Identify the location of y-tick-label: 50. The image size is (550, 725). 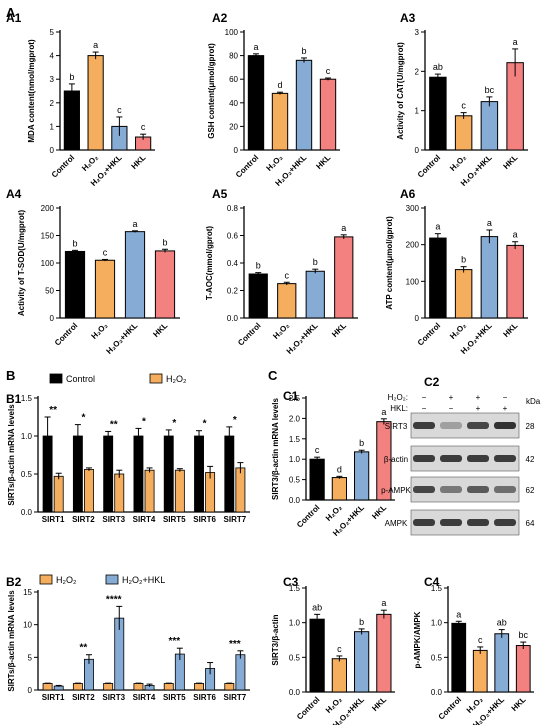
(49, 291).